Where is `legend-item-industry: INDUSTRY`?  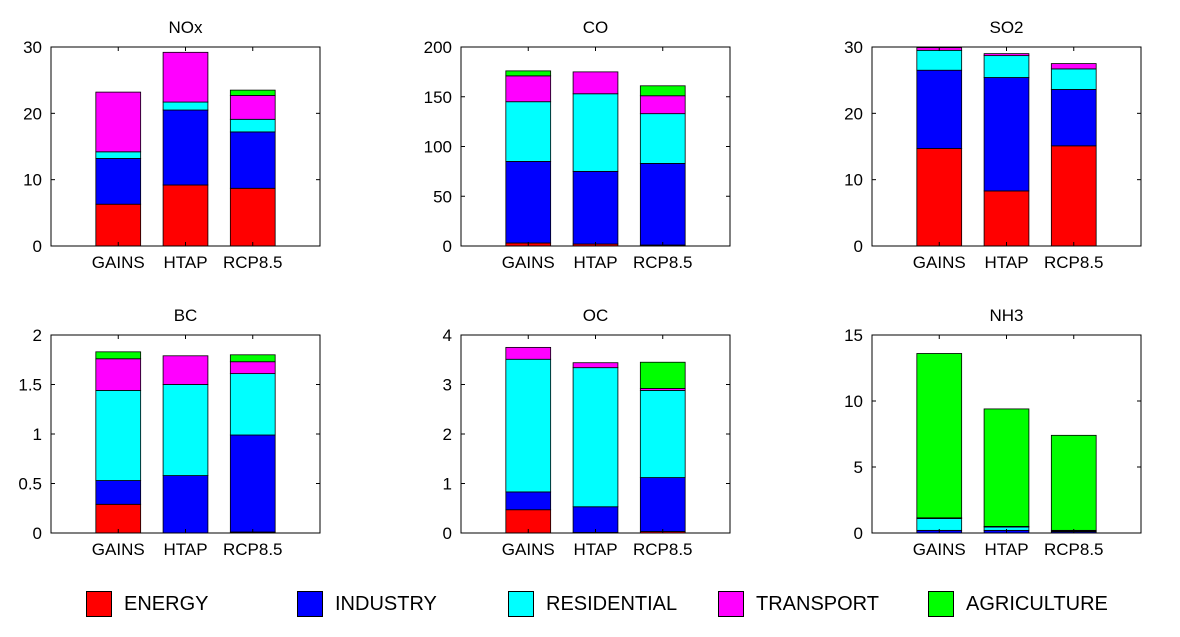 legend-item-industry: INDUSTRY is located at coordinates (367, 604).